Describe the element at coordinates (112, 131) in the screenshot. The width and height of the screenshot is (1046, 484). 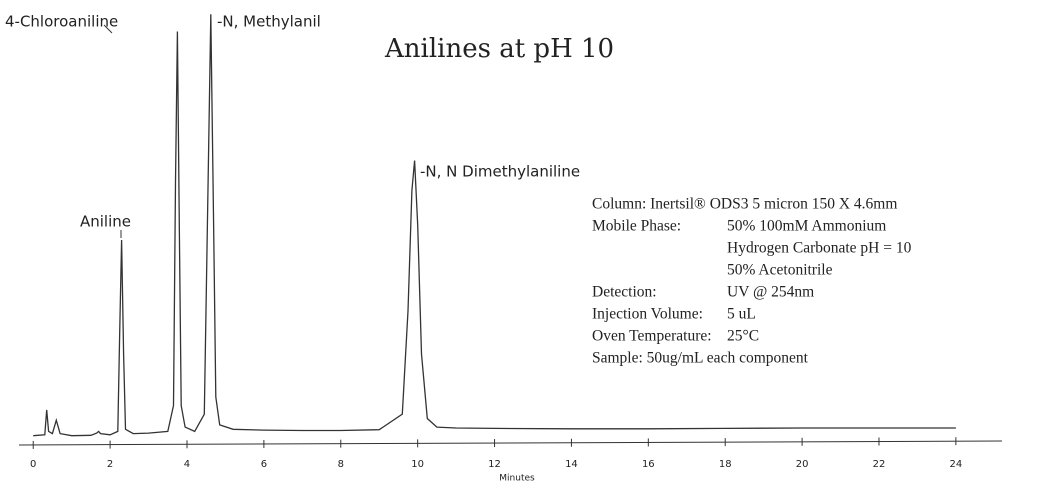
I see `leaders` at that location.